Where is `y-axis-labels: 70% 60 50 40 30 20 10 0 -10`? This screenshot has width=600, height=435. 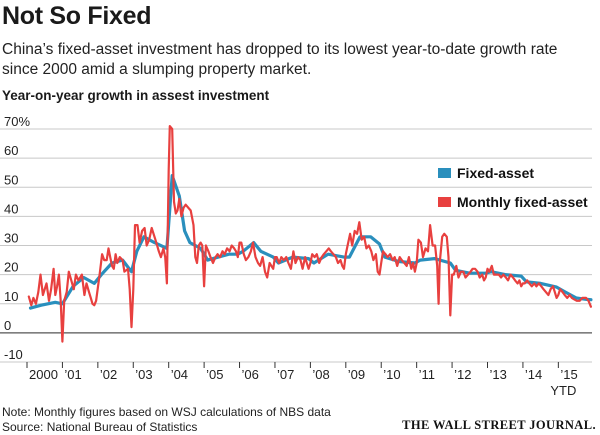
y-axis-labels: 70% 60 50 40 30 20 10 0 -10 is located at coordinates (17, 238).